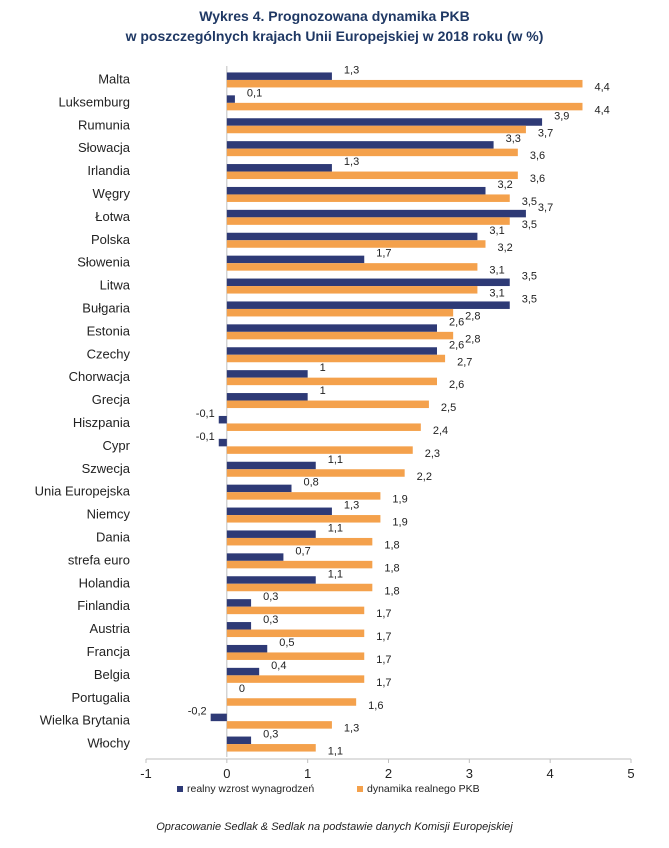 The width and height of the screenshot is (669, 848). What do you see at coordinates (108, 743) in the screenshot?
I see `category-label: Włochy` at bounding box center [108, 743].